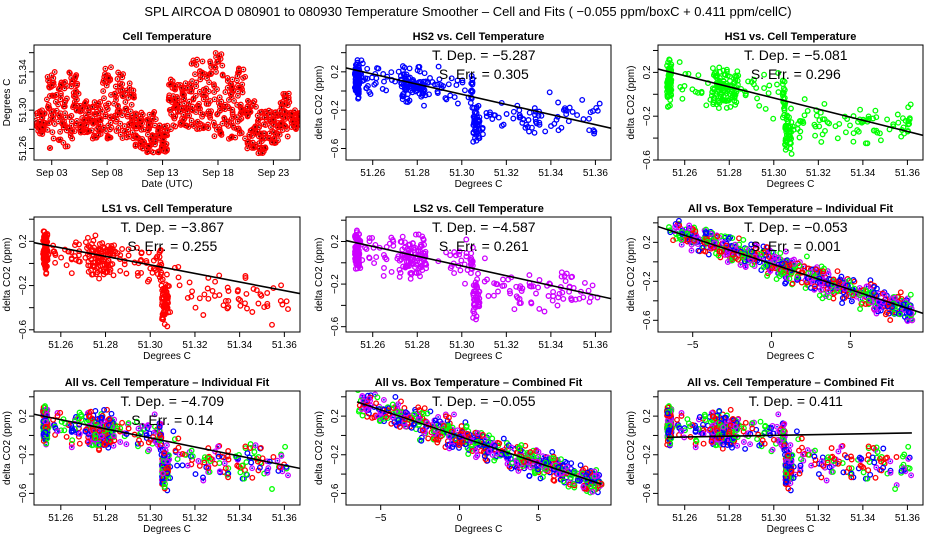 The height and width of the screenshot is (540, 936). I want to click on x-tick-label: 0, so click(772, 345).